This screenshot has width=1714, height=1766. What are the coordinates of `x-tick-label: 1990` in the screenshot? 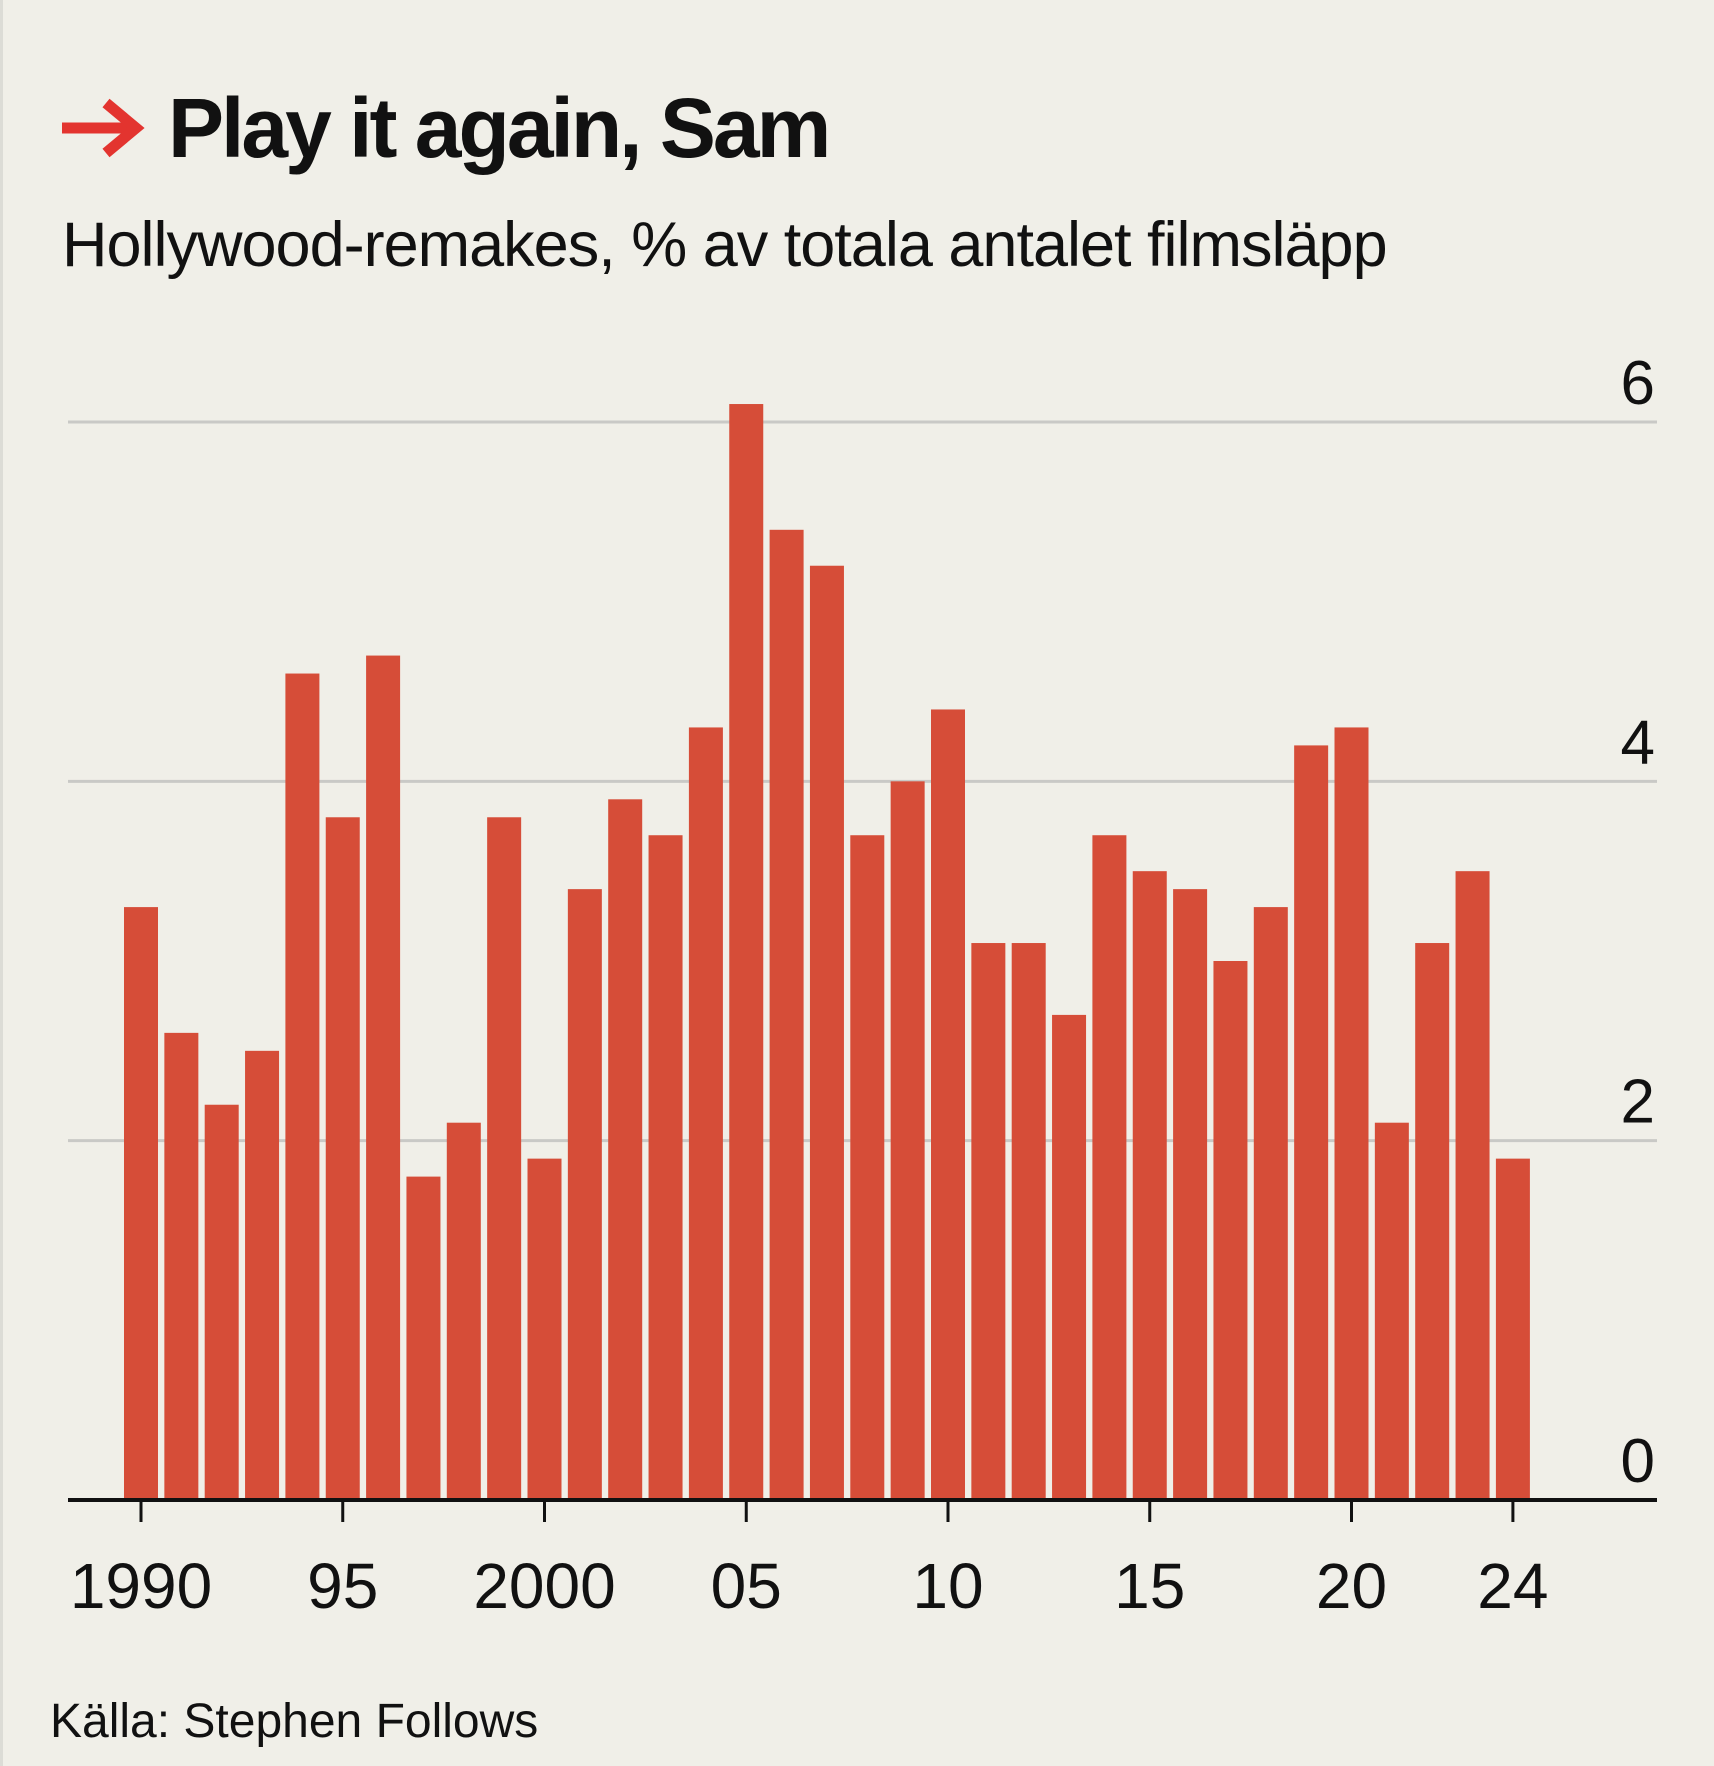 It's located at (141, 1586).